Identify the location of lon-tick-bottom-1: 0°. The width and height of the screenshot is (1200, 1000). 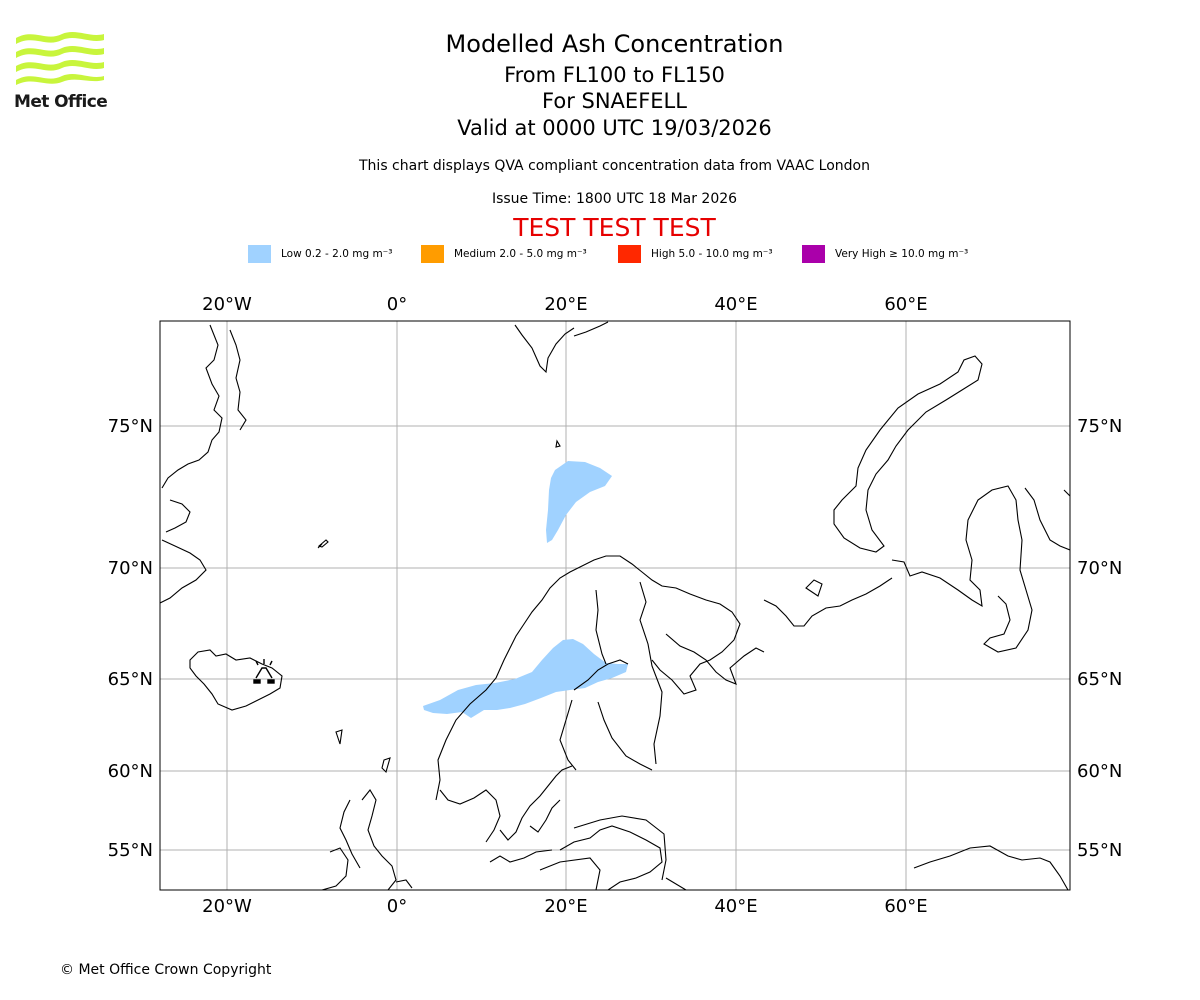
(397, 906).